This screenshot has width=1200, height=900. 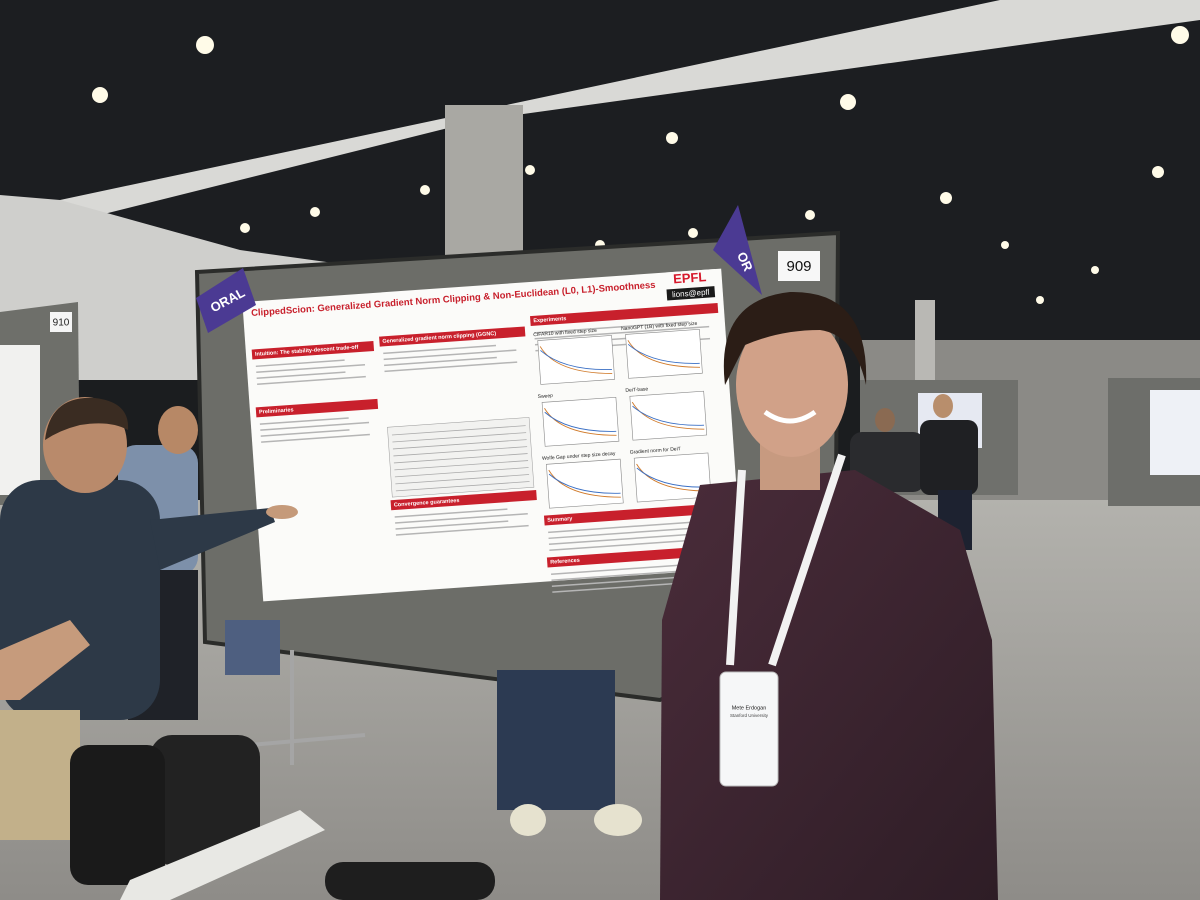 I want to click on plot-title: DeiT-base, so click(x=636, y=390).